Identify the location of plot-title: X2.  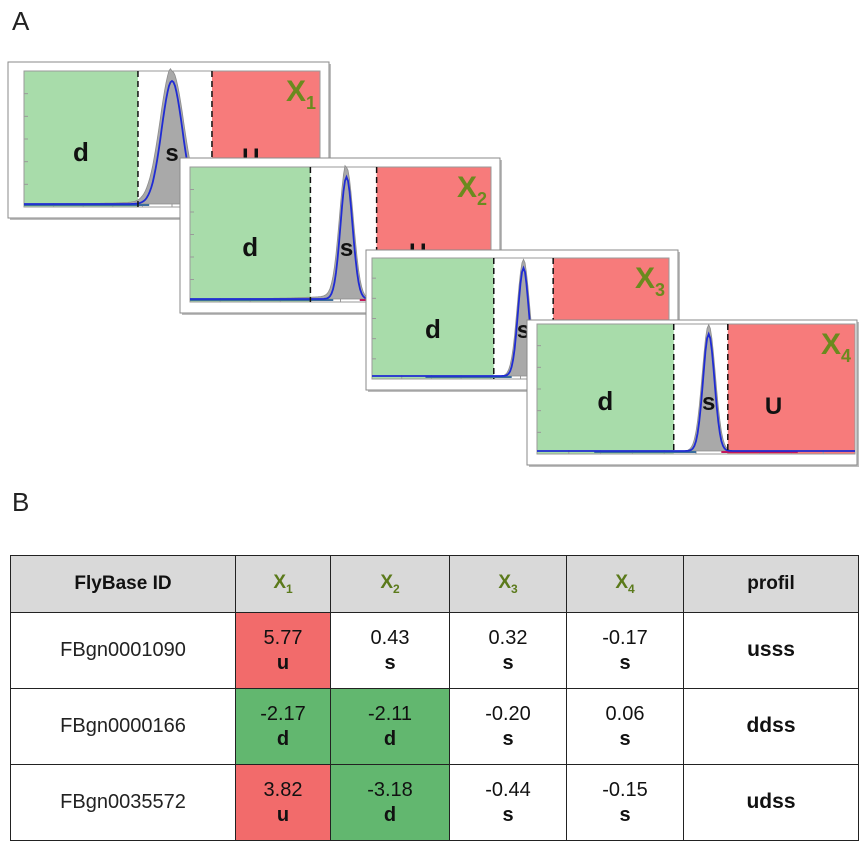
(472, 190).